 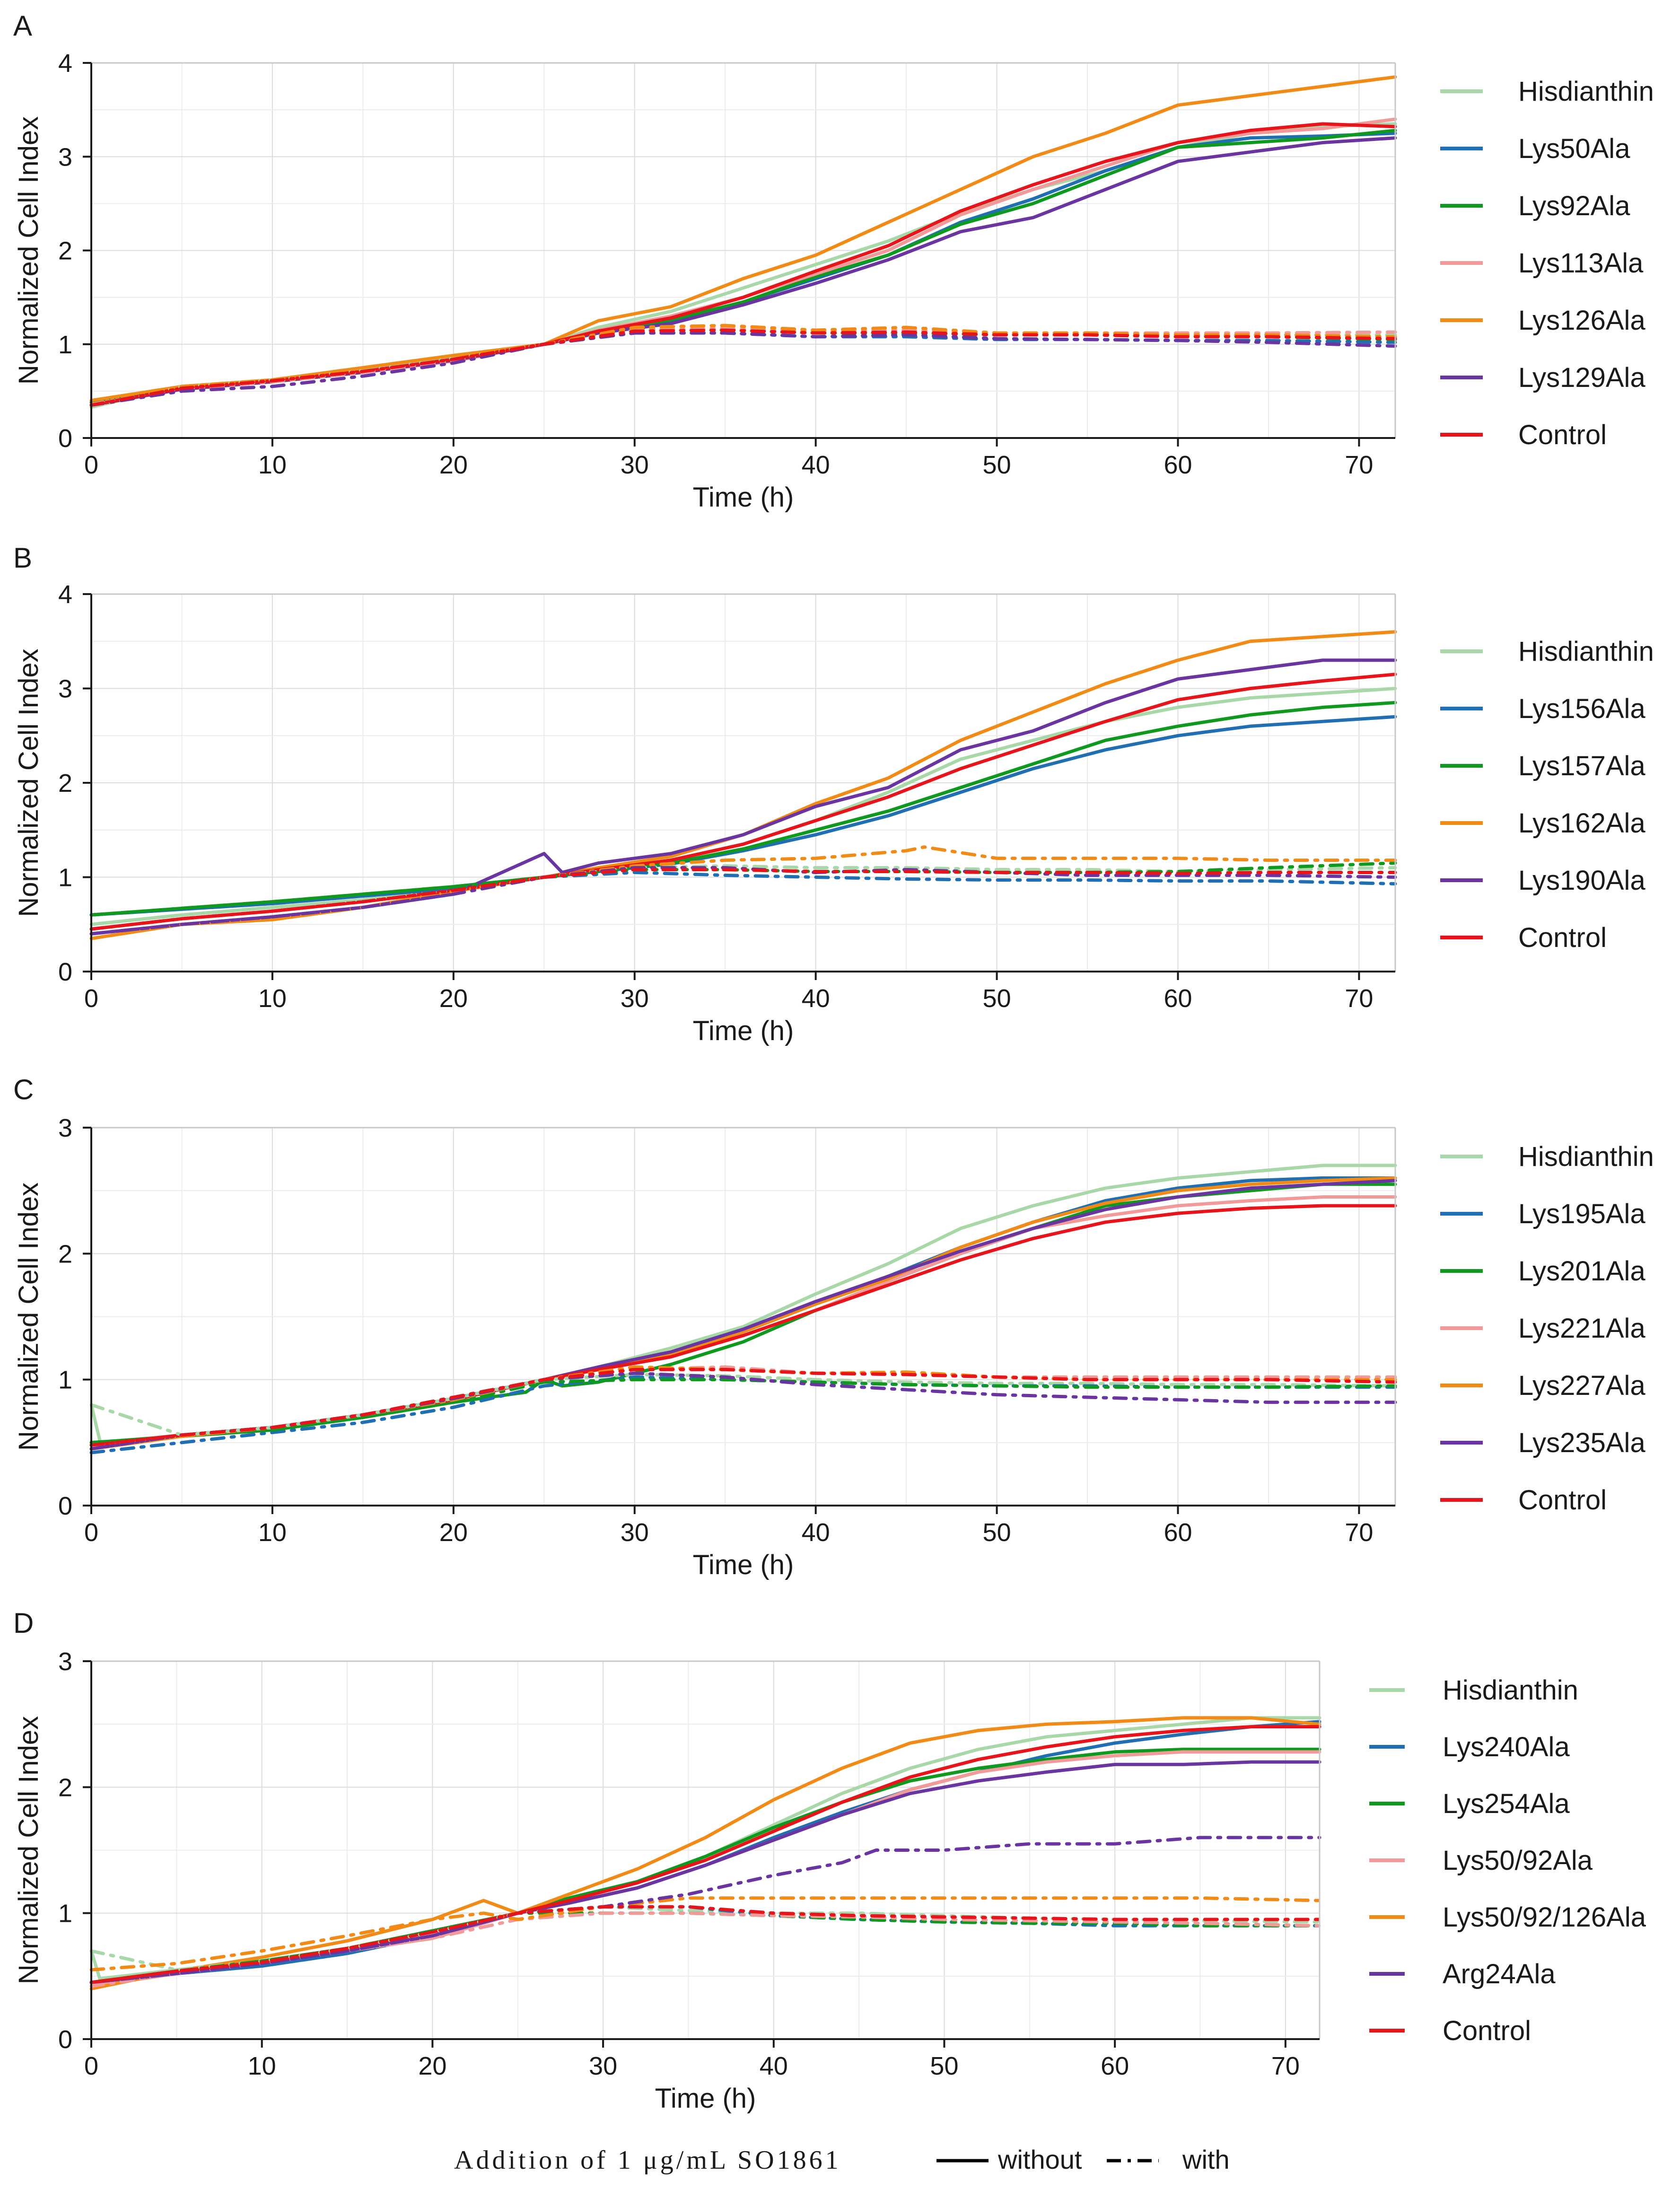 I want to click on series-lys113ala-without, so click(x=743, y=261).